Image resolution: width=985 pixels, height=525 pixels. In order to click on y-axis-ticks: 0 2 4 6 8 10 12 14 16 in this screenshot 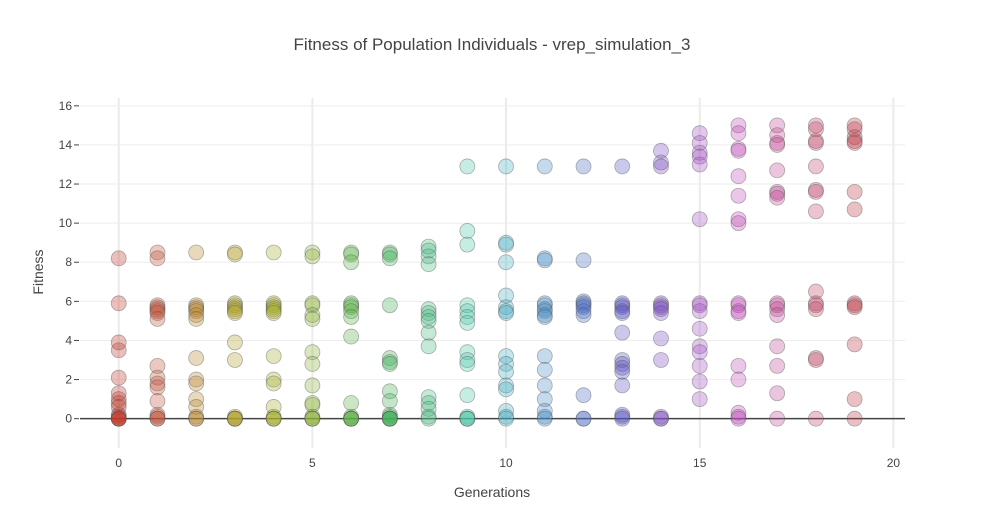, I will do `click(69, 262)`.